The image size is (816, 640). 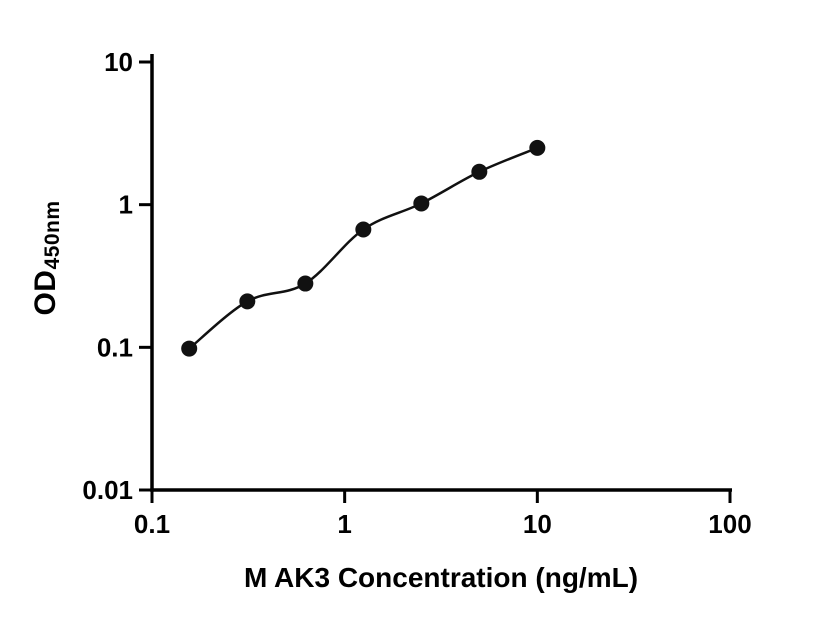 I want to click on y-tick-label: 0.01, so click(x=107, y=490).